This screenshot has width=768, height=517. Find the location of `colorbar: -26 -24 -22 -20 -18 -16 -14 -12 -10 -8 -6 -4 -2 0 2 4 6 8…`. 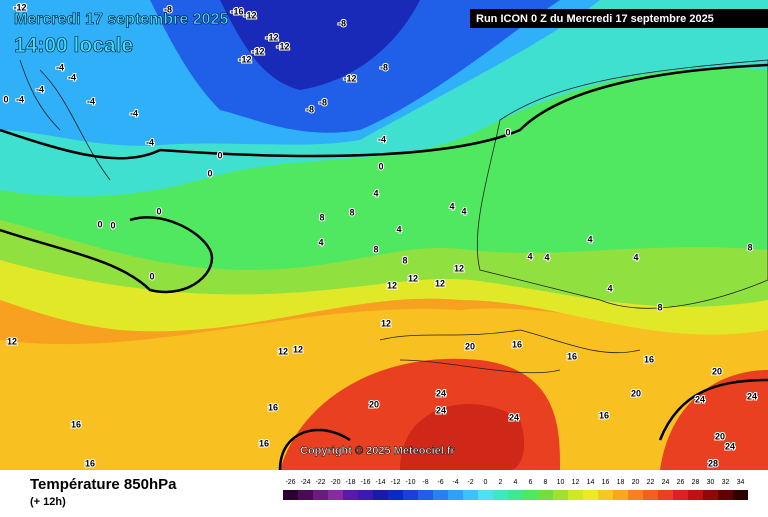

colorbar: -26 -24 -22 -20 -18 -16 -14 -12 -10 -8 -6 -4 -2 0 2 4 6 8… is located at coordinates (515, 489).